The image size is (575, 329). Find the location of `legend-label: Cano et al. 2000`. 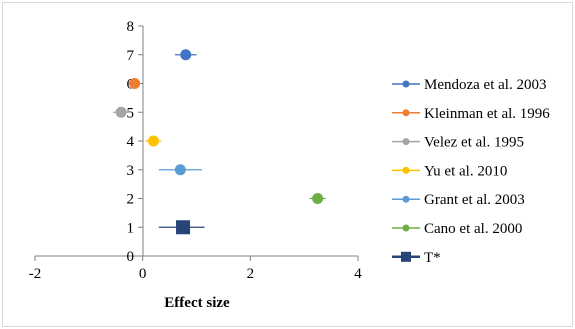

legend-label: Cano et al. 2000 is located at coordinates (473, 229).